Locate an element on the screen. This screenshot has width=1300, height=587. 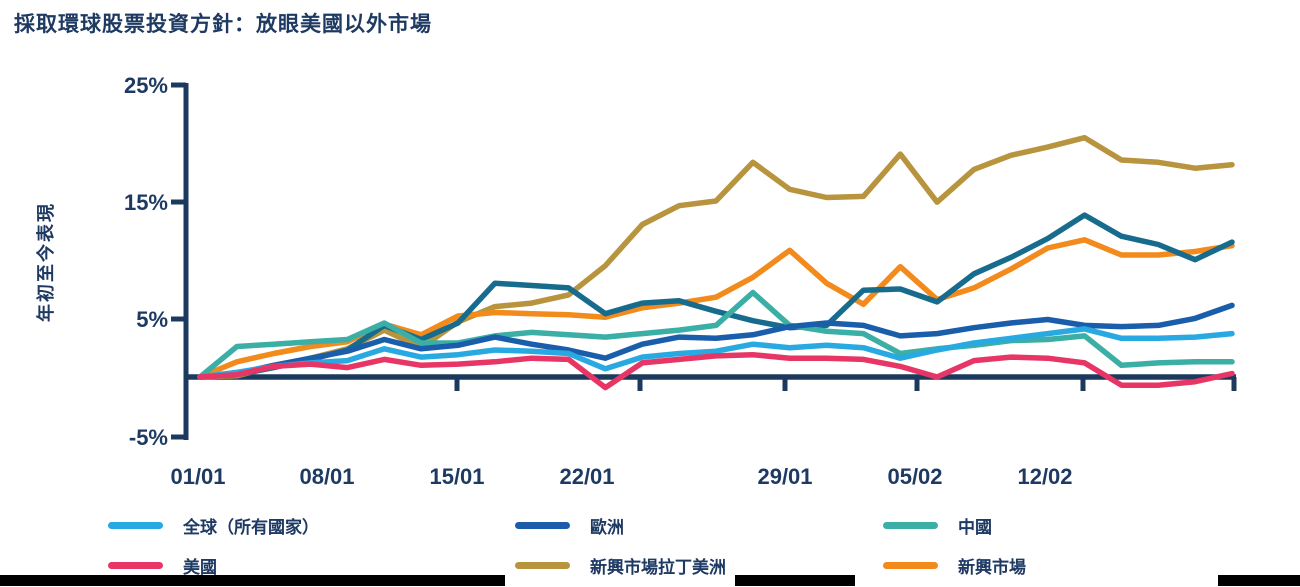
y-tick-label-neg5: -5% is located at coordinates (148, 437).